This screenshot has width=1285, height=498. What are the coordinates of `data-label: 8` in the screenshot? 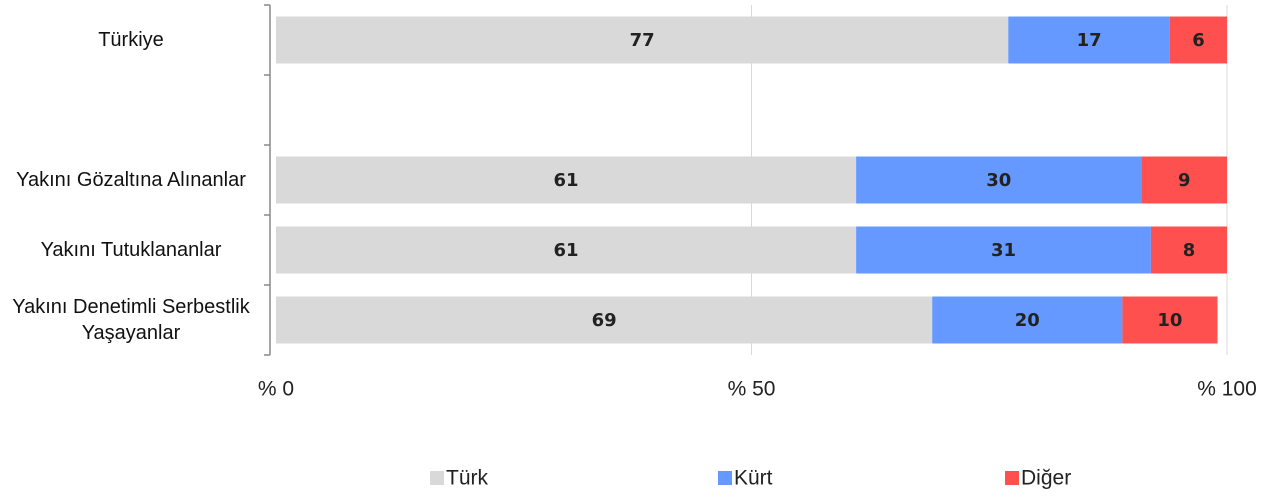 It's located at (1189, 250).